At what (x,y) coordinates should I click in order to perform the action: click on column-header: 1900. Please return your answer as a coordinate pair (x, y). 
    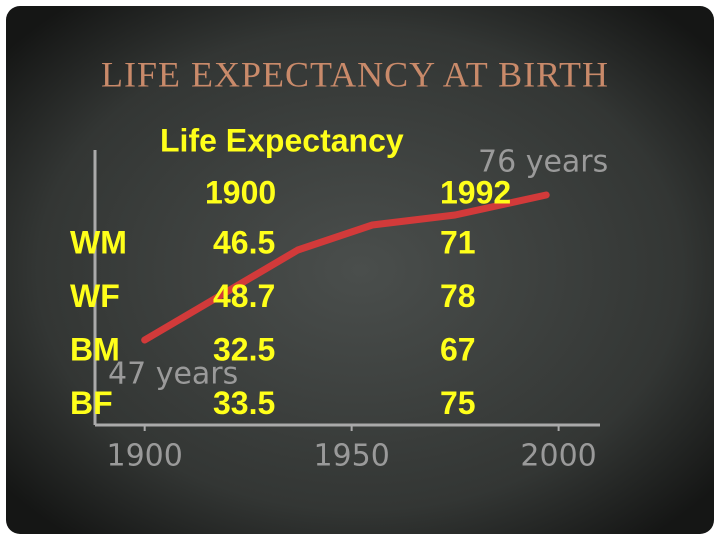
    Looking at the image, I should click on (240, 192).